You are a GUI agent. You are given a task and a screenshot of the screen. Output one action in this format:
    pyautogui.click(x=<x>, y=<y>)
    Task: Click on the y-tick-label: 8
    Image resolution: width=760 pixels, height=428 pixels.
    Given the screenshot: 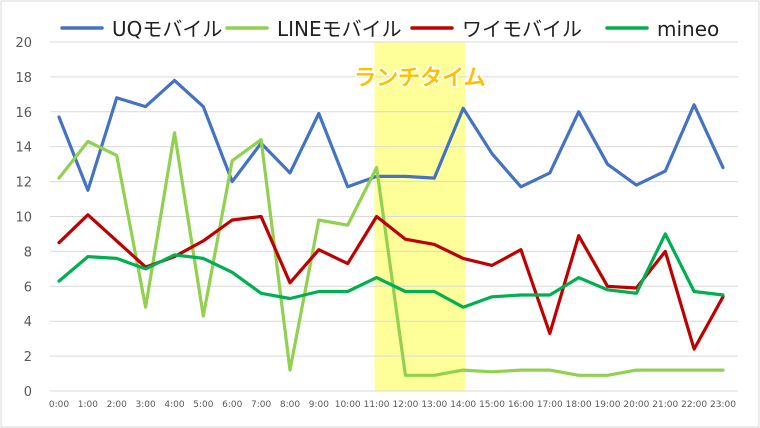 What is the action you would take?
    pyautogui.click(x=28, y=252)
    